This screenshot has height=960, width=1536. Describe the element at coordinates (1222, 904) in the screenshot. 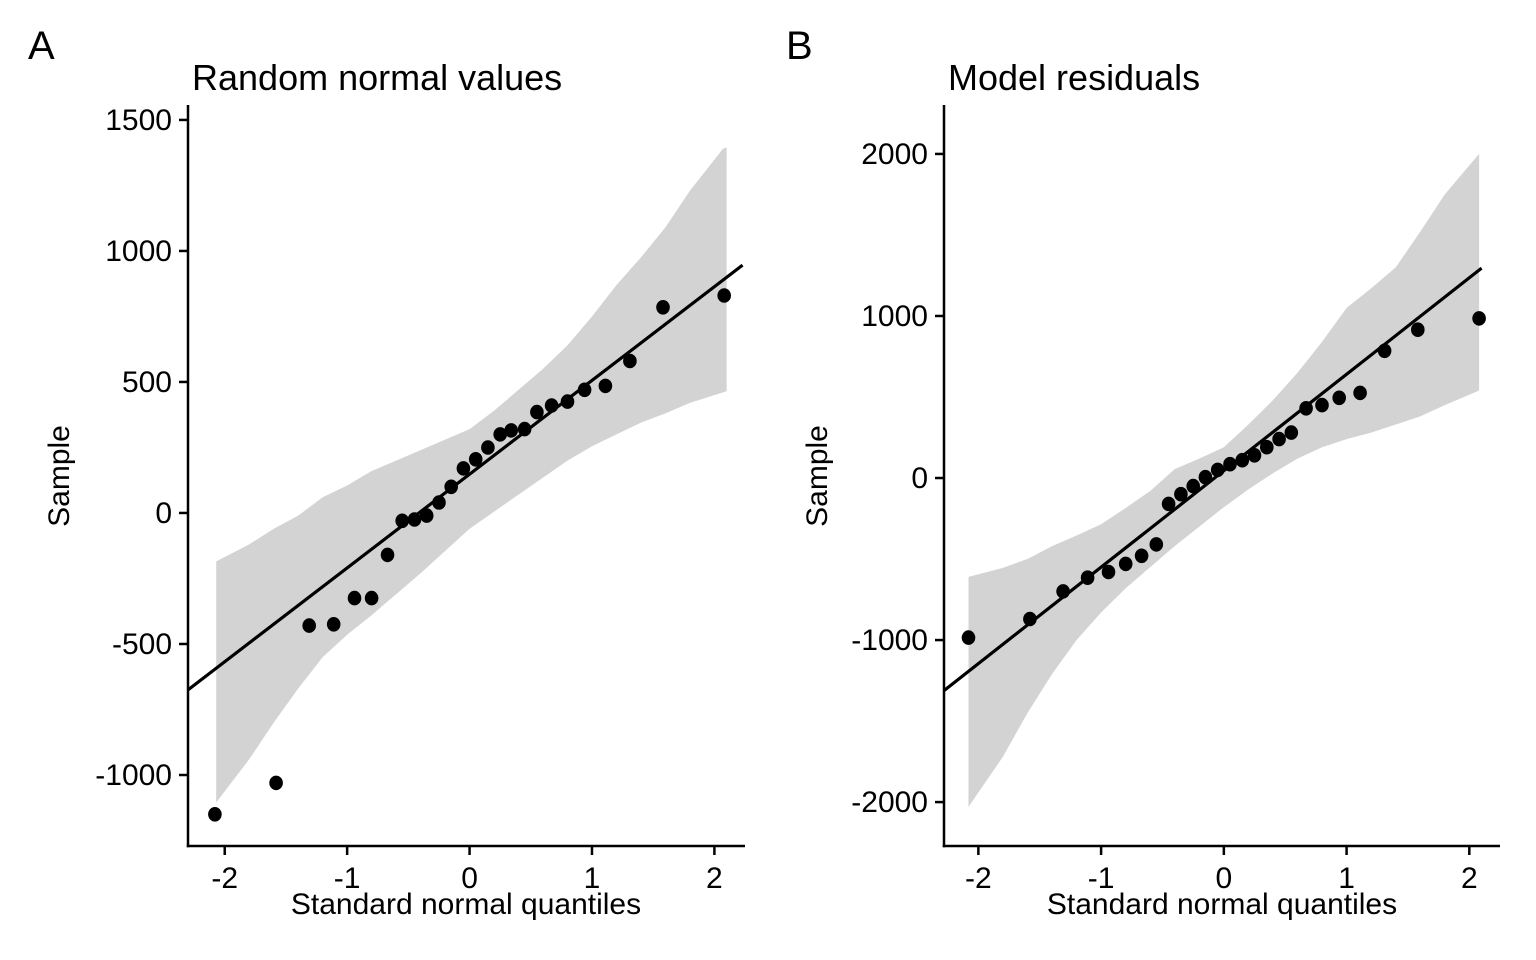

I see `panel-b-x-axis-label: Standard normal quantiles` at that location.